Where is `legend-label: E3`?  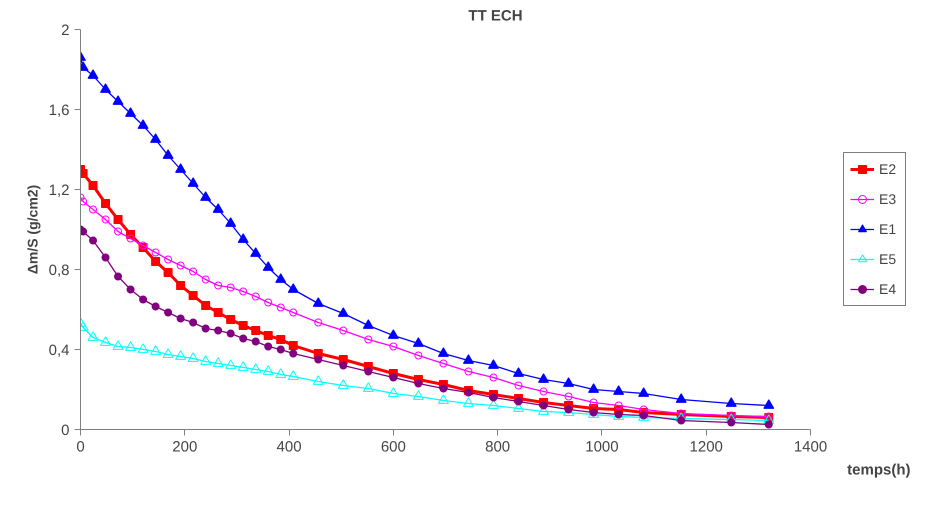 legend-label: E3 is located at coordinates (888, 199).